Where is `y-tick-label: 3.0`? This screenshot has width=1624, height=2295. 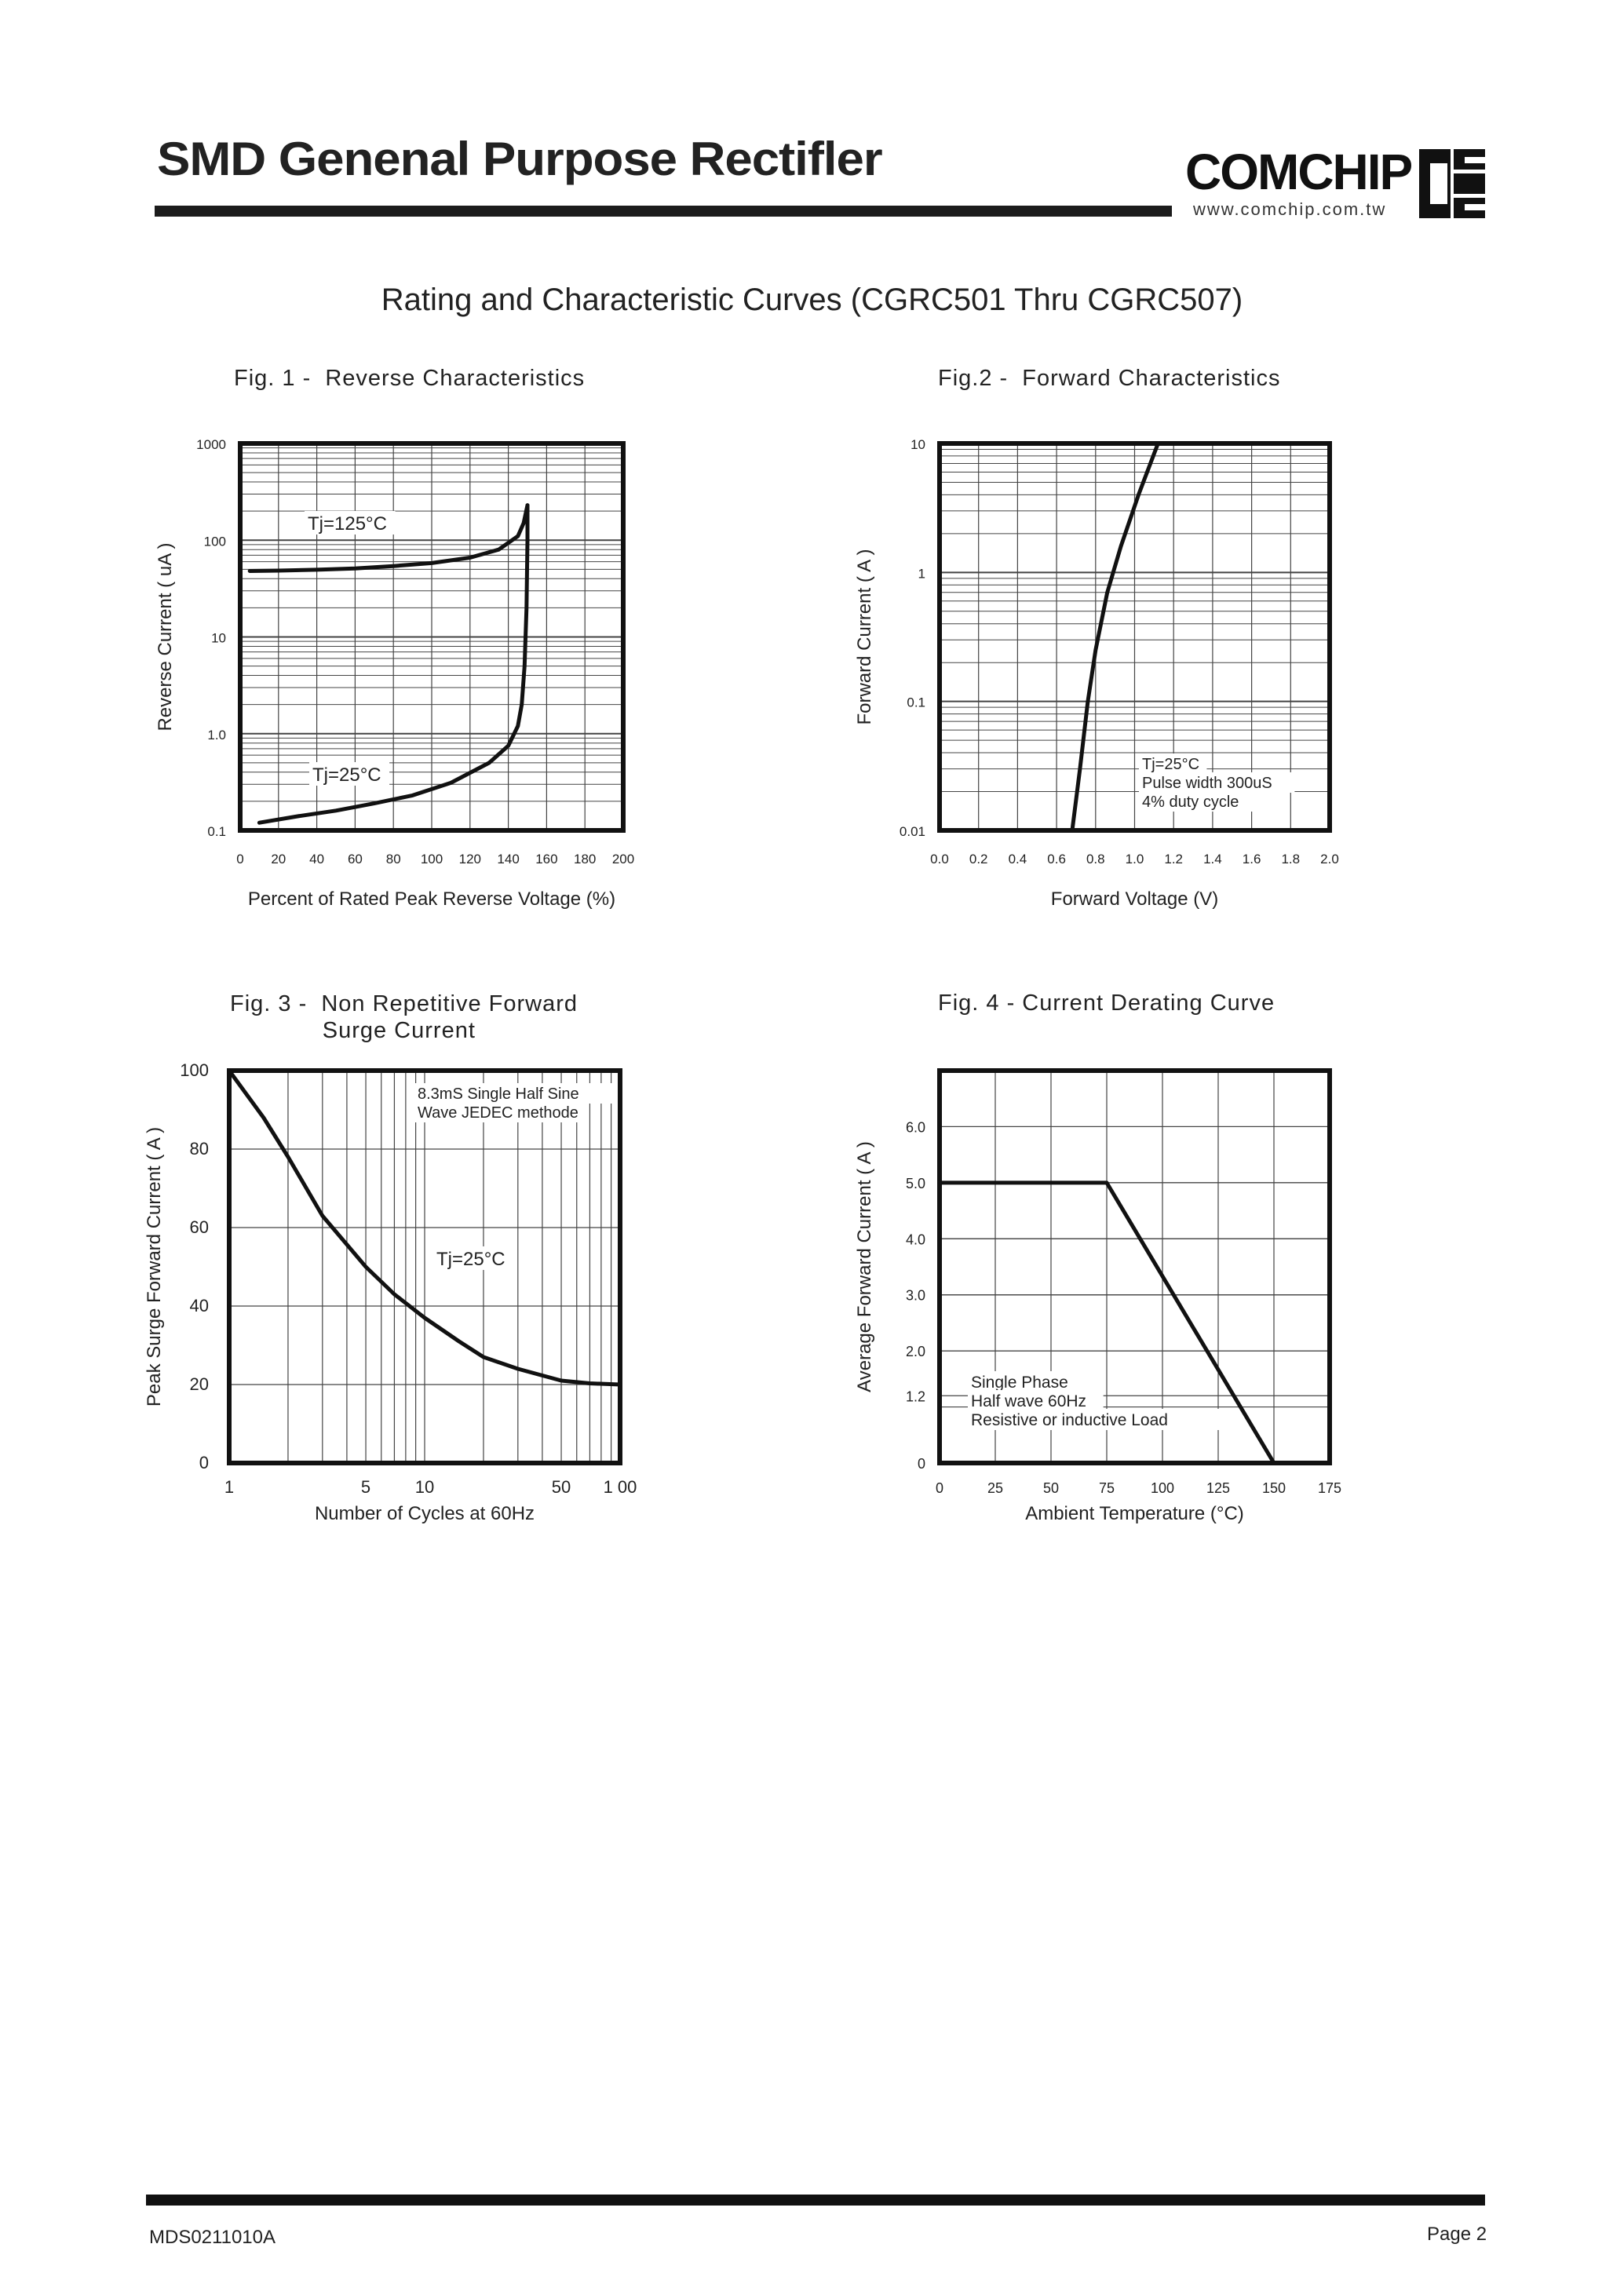 y-tick-label: 3.0 is located at coordinates (916, 1296).